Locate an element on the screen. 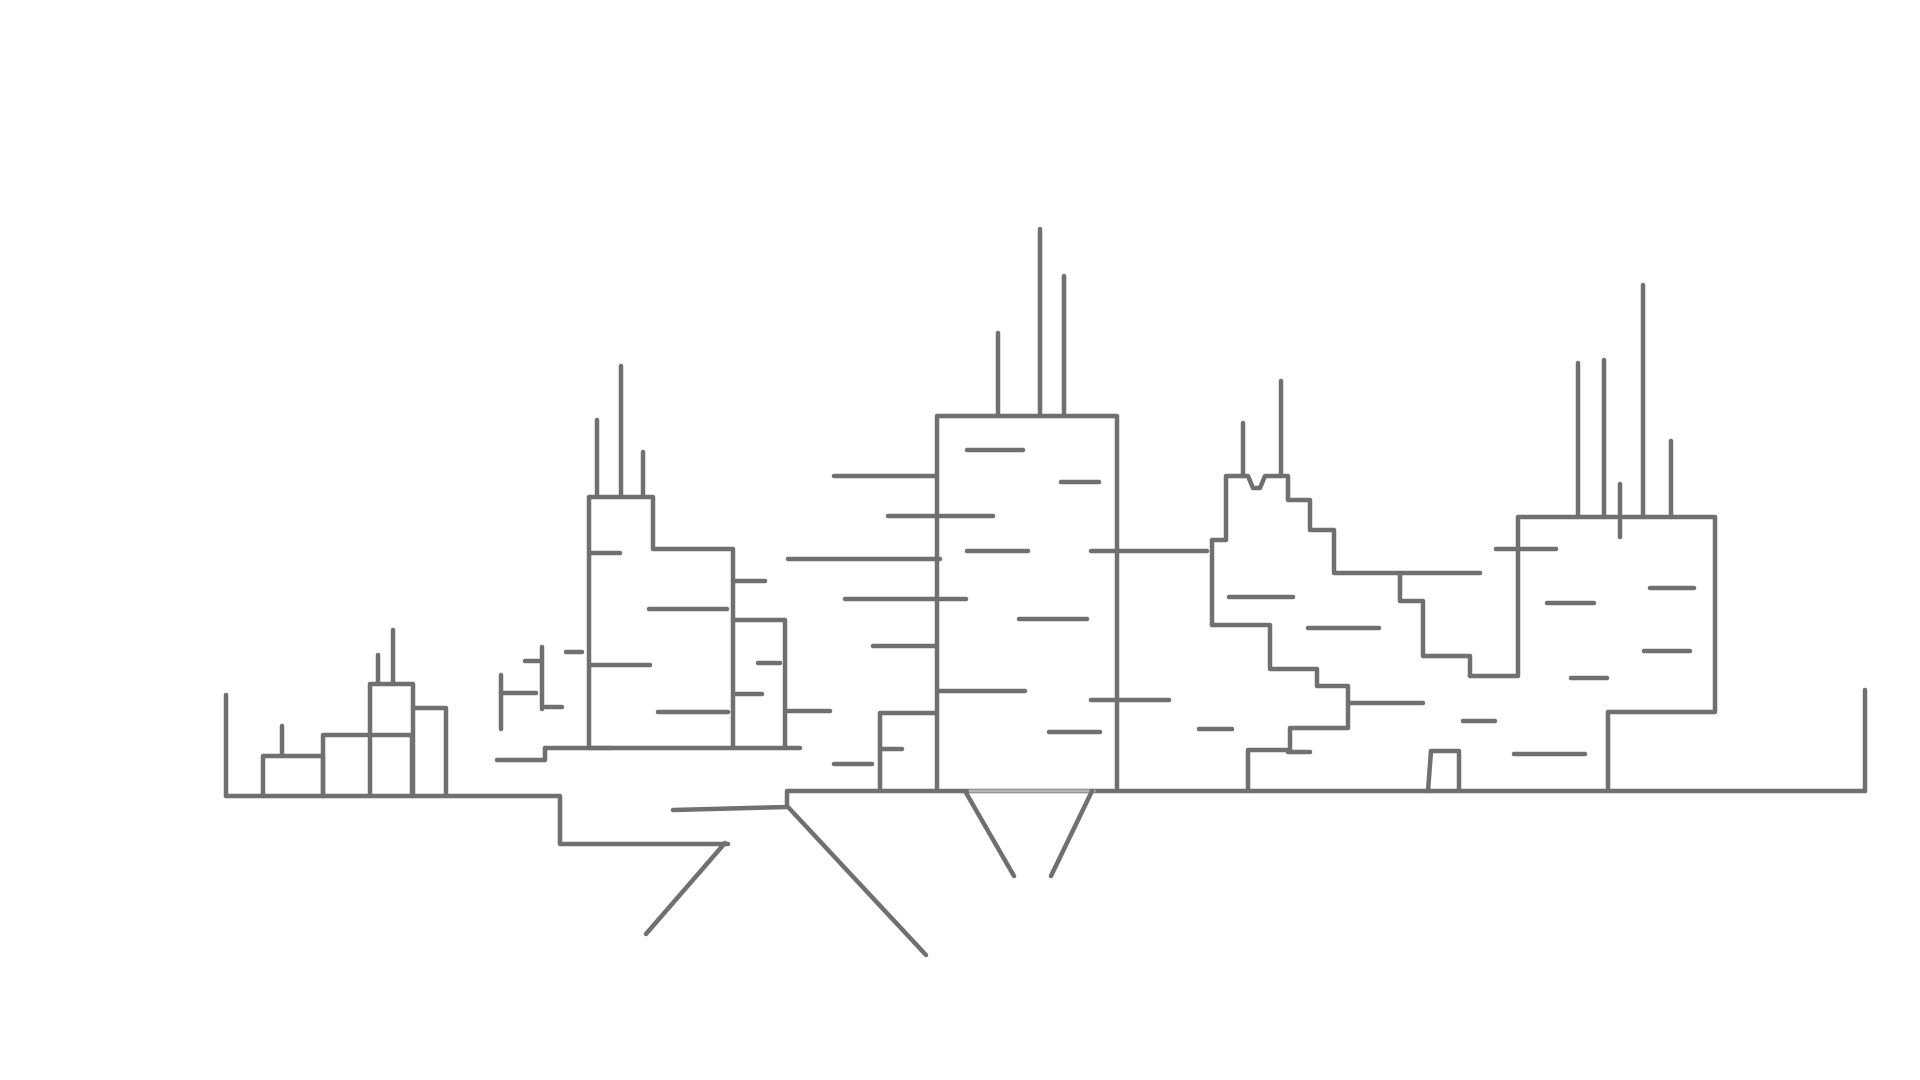  building-left-tower is located at coordinates (663, 563).